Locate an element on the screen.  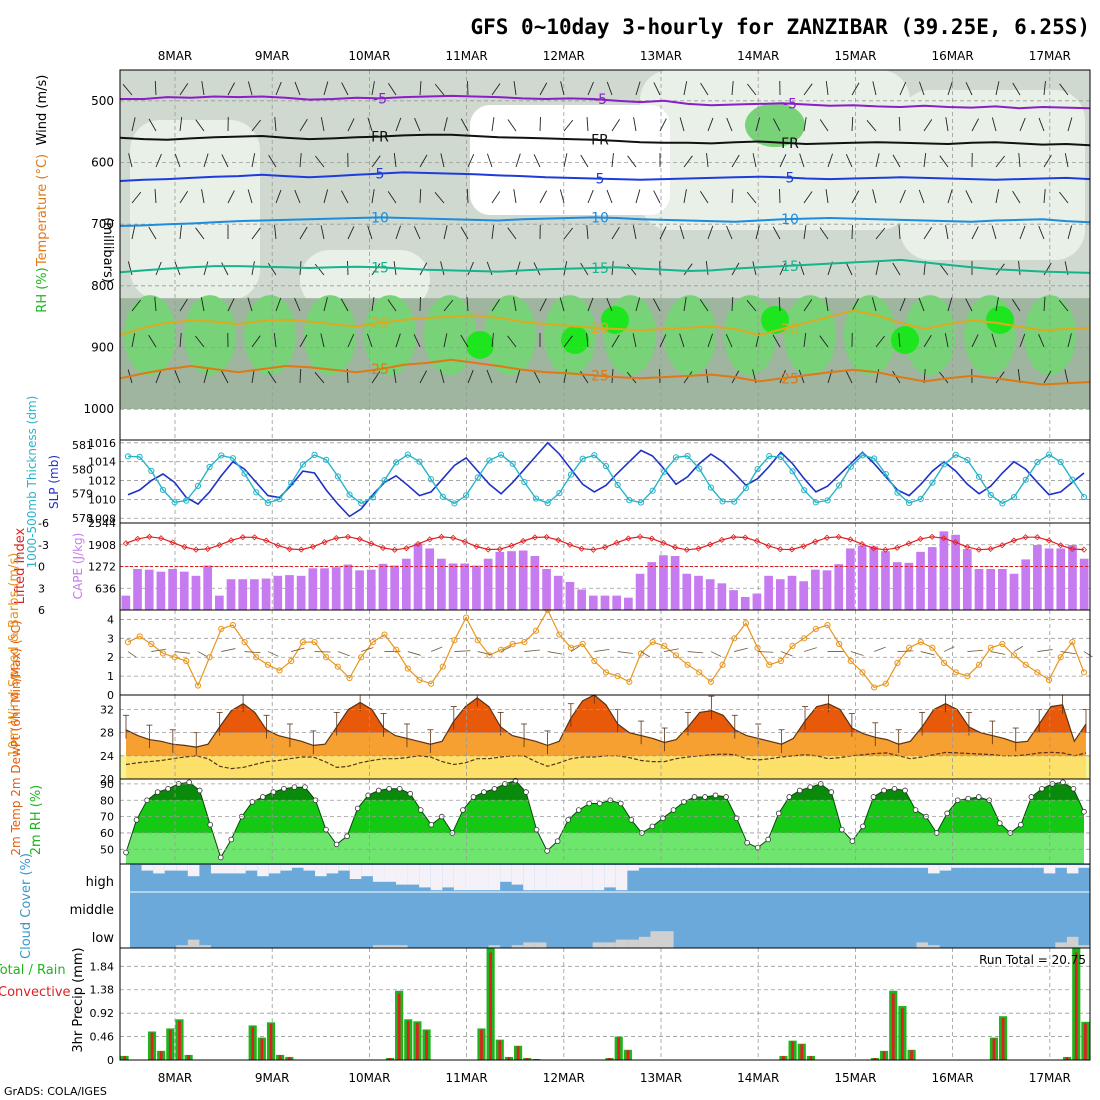
slp-tick-label: 1012 is located at coordinates (102, 481).